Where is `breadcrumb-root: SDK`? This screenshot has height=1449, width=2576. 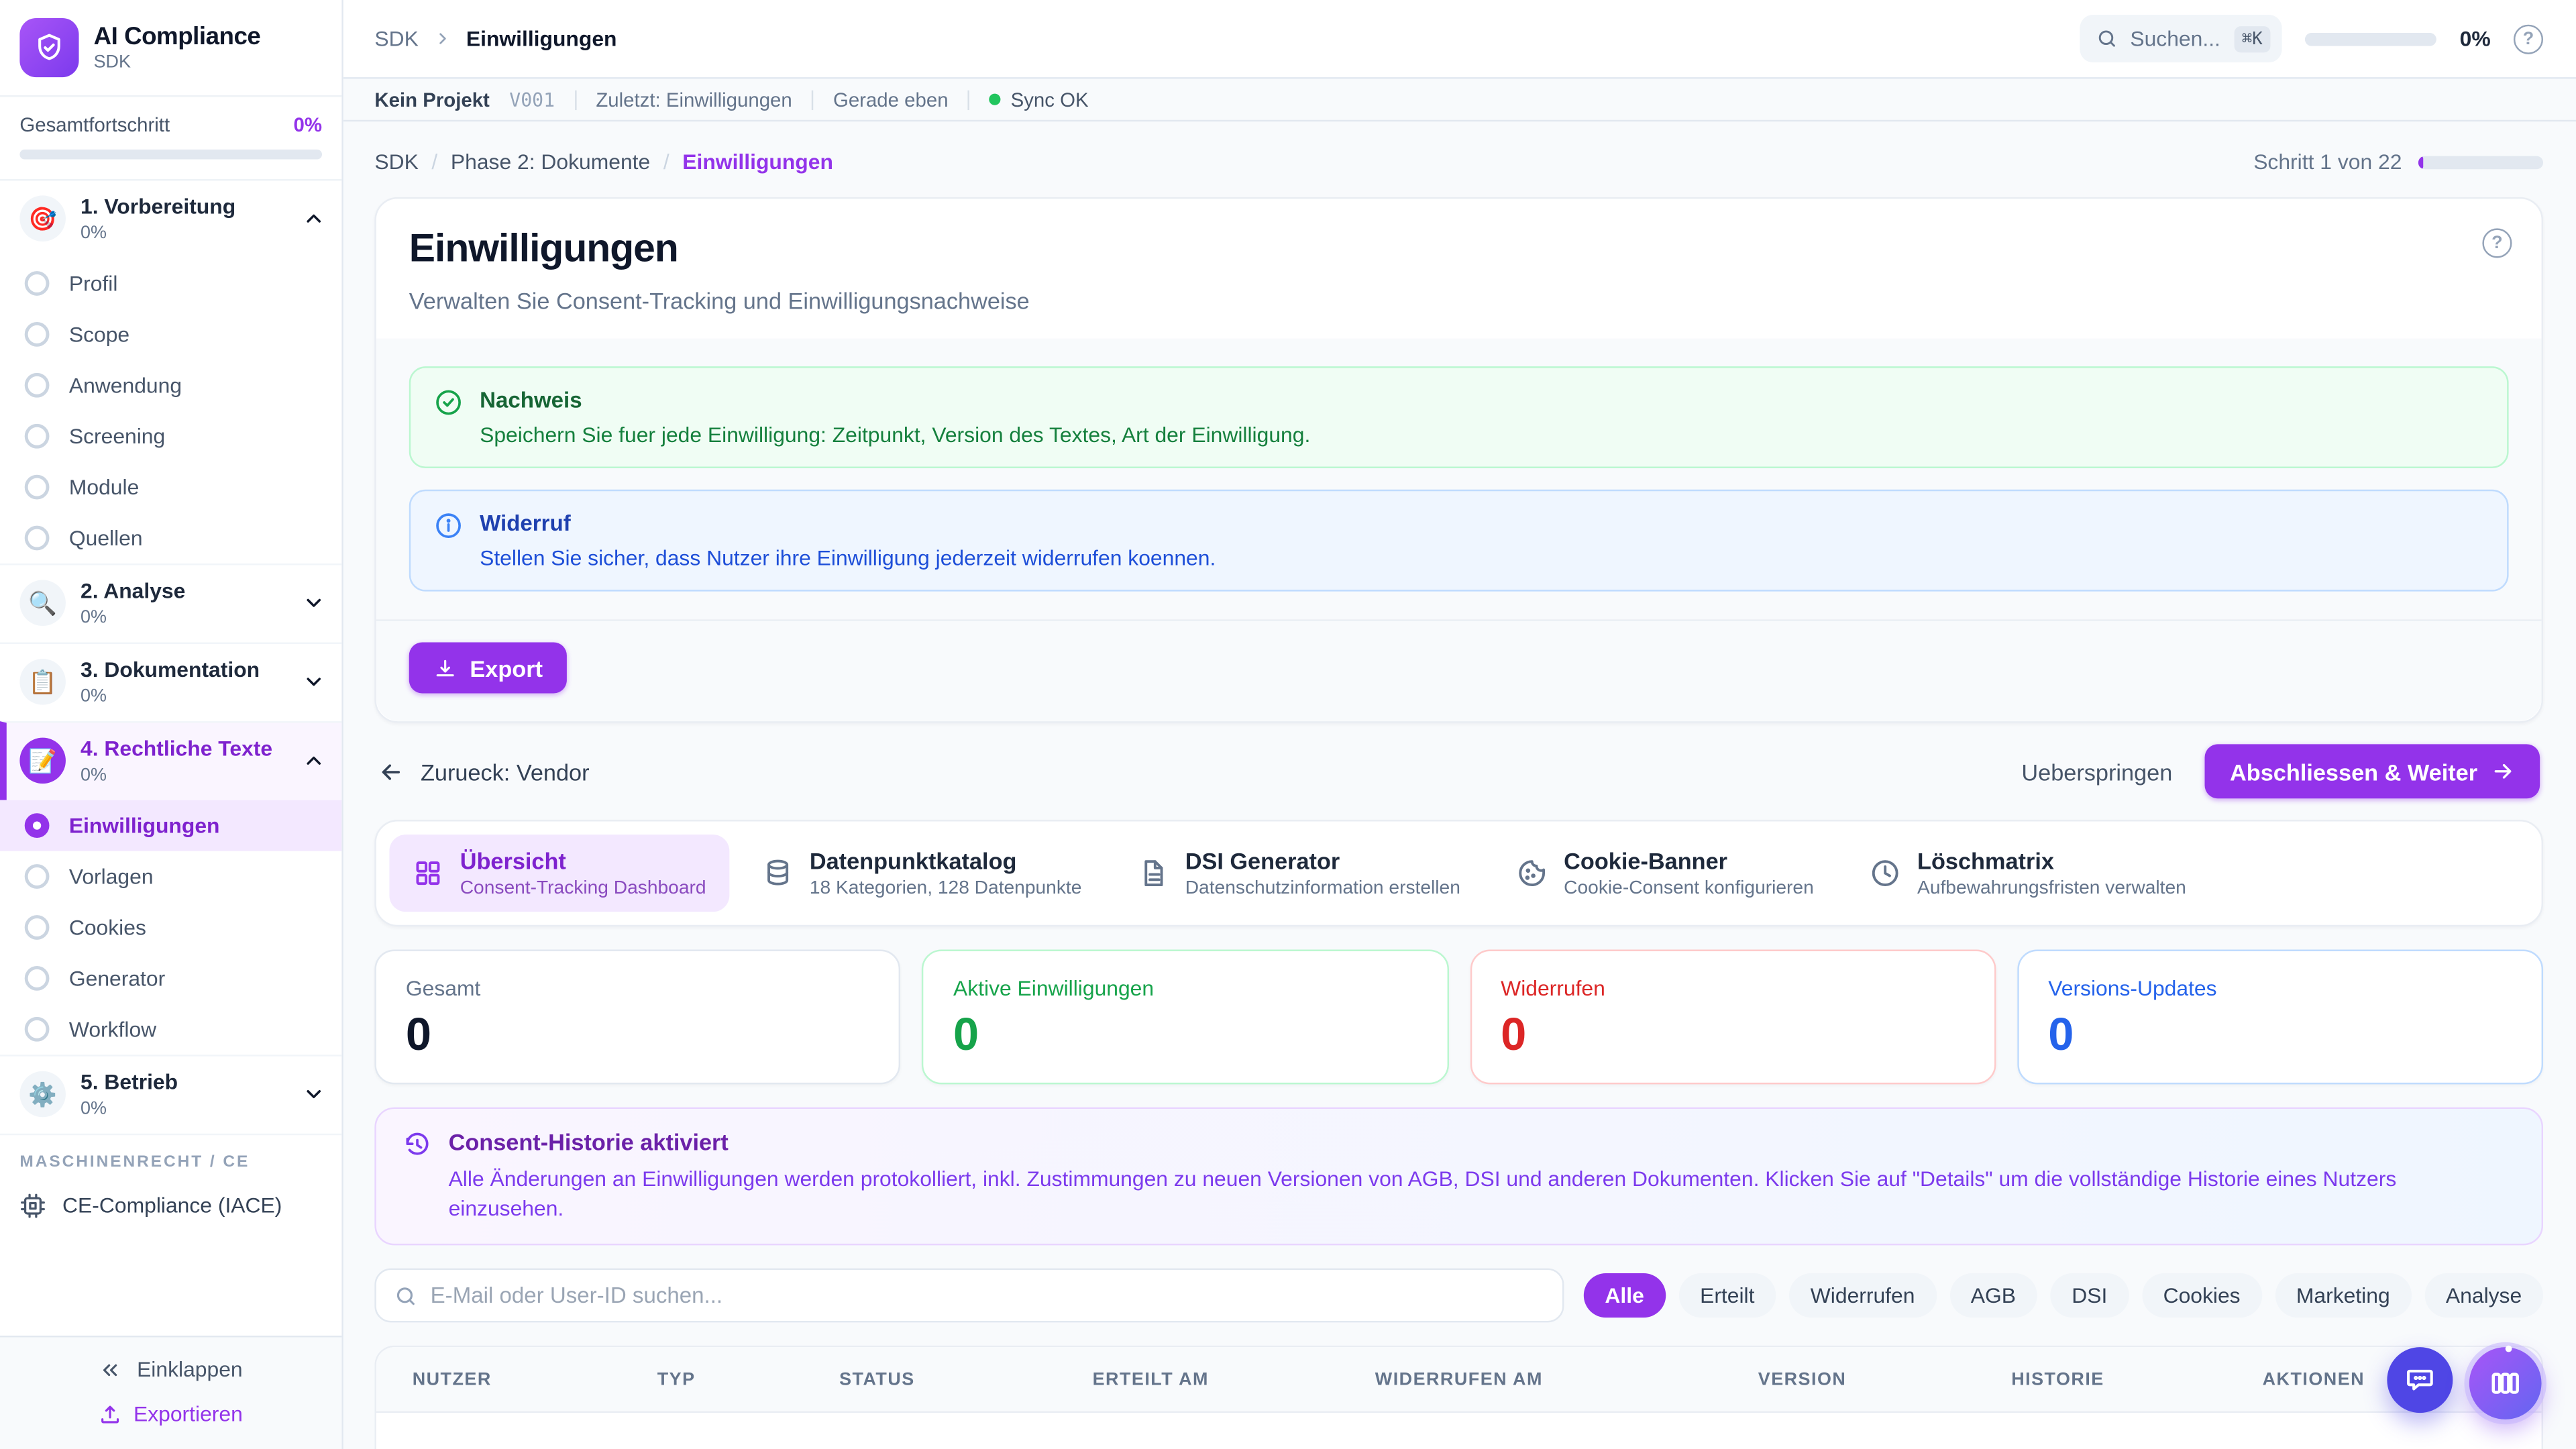
breadcrumb-root: SDK is located at coordinates (396, 38).